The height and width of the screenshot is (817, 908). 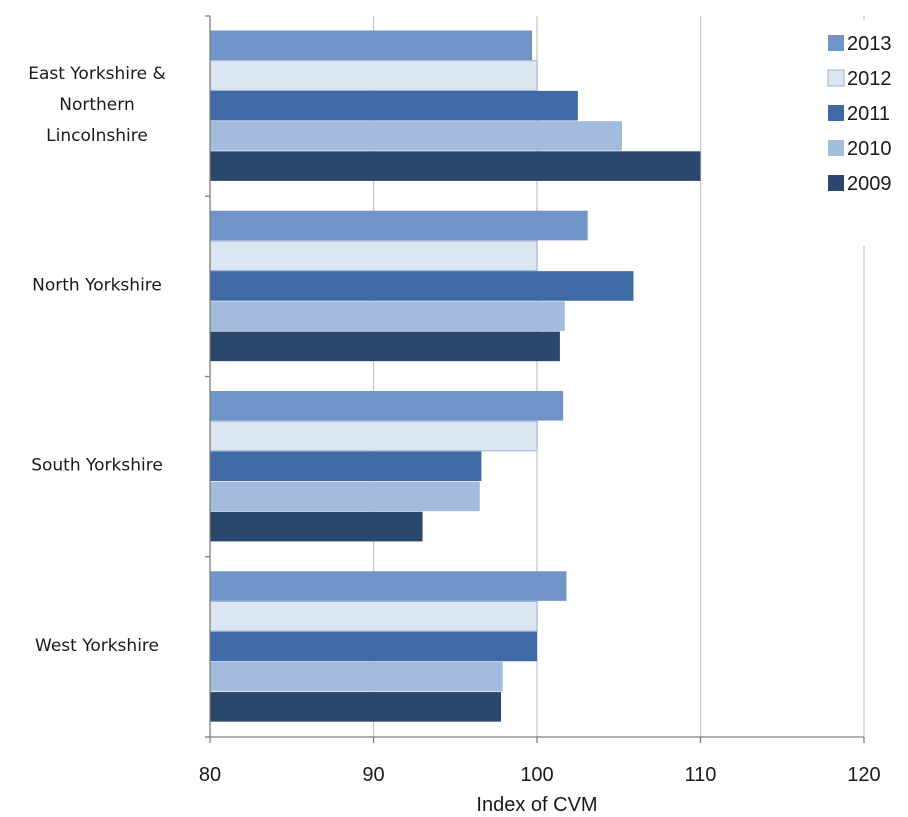 What do you see at coordinates (210, 775) in the screenshot?
I see `x-tick-label: 80` at bounding box center [210, 775].